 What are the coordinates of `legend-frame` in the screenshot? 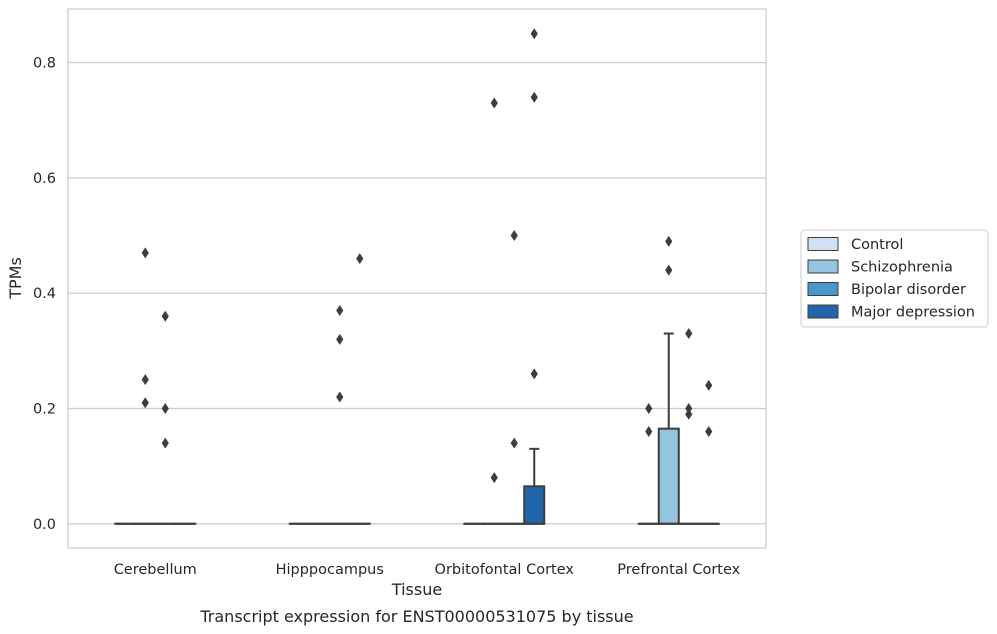 It's located at (894, 278).